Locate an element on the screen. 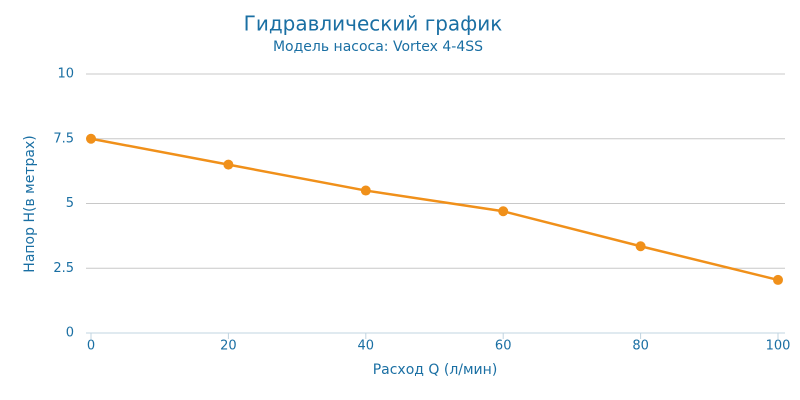  x-tick-label: 40 is located at coordinates (366, 346).